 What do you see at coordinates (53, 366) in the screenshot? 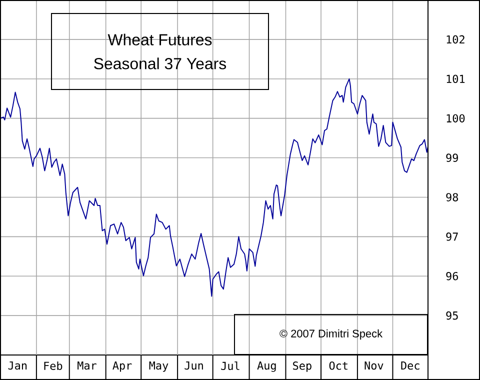
I see `x-tick-label: Feb` at bounding box center [53, 366].